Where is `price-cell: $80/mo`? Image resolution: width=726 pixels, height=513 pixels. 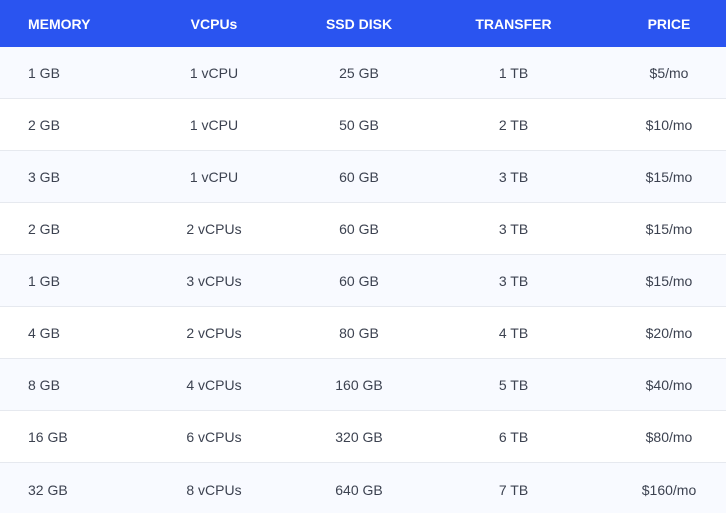
price-cell: $80/mo is located at coordinates (669, 436).